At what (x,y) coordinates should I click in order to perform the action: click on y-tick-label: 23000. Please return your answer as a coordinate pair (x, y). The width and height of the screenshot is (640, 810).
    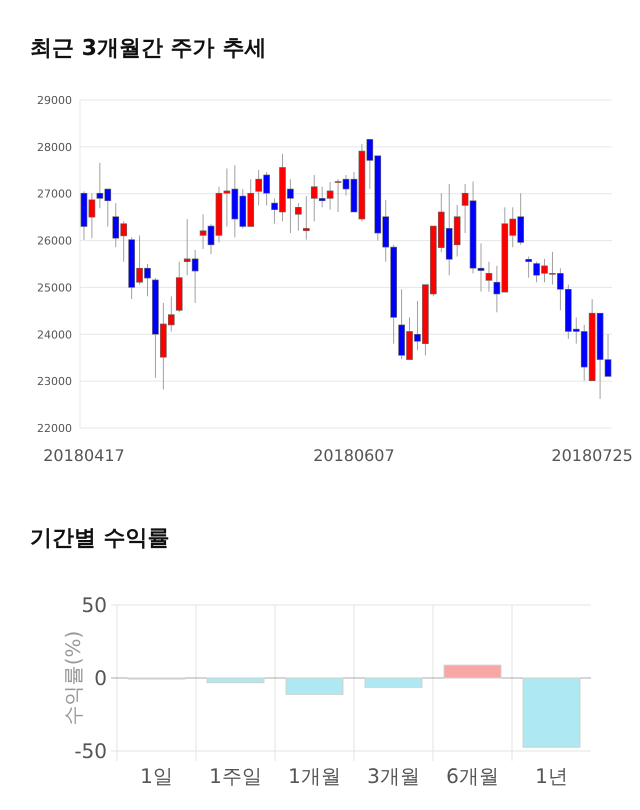
    Looking at the image, I should click on (54, 381).